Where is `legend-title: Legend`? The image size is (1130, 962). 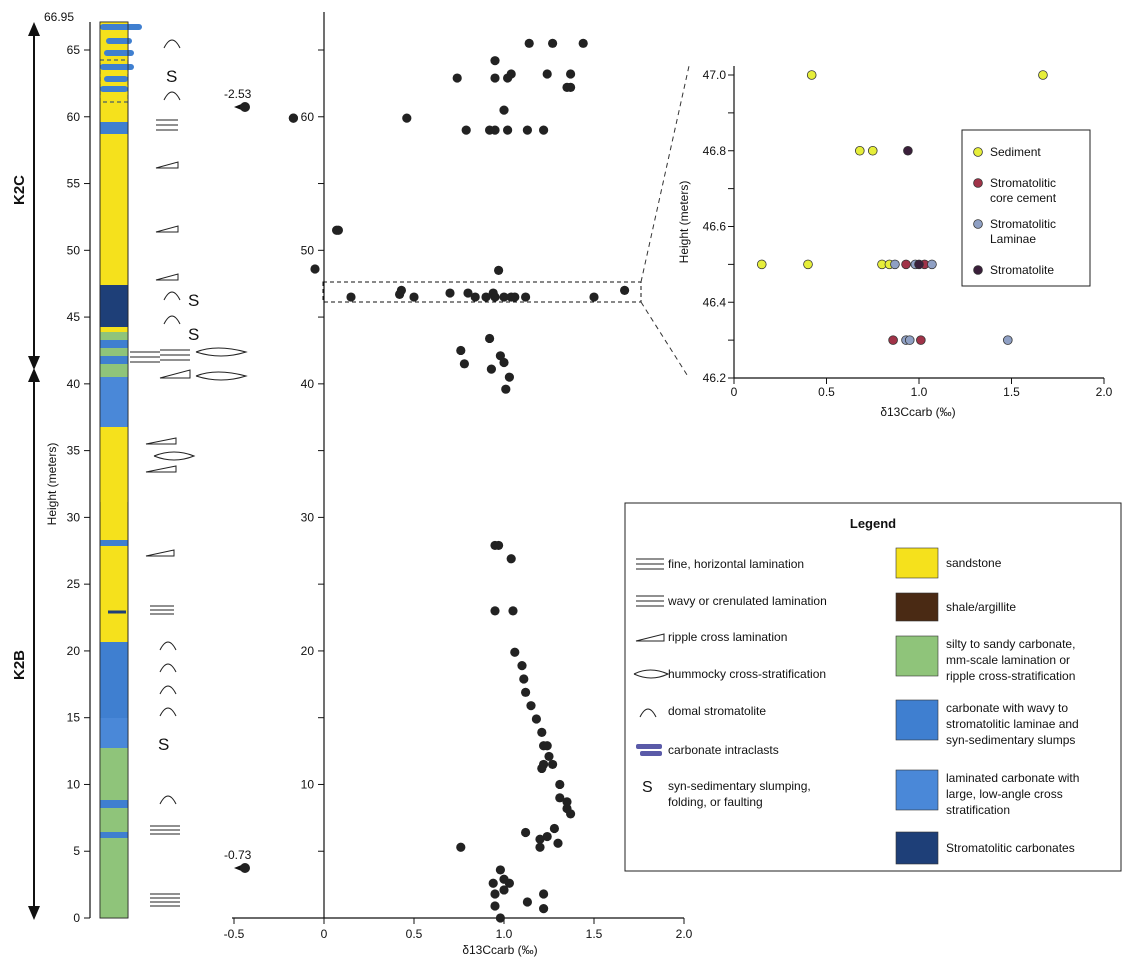
legend-title: Legend is located at coordinates (873, 523).